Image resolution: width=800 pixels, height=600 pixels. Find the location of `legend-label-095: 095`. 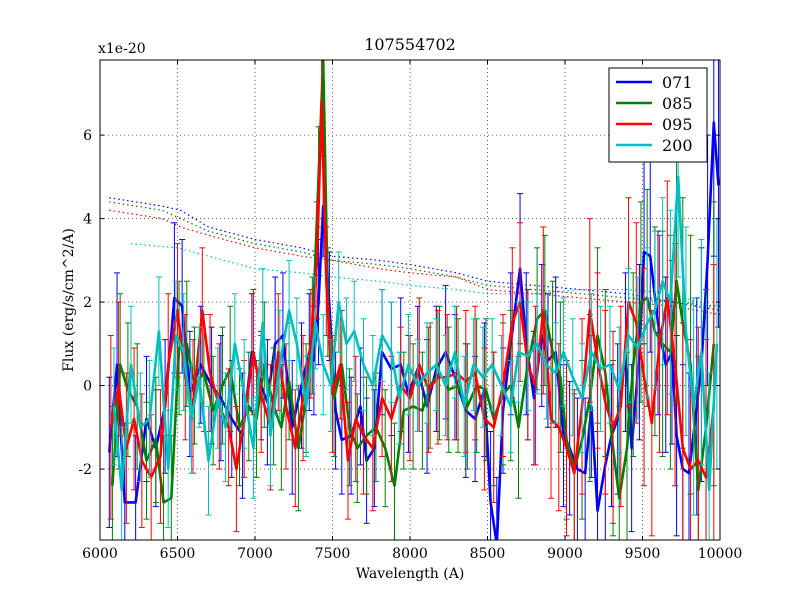

legend-label-095: 095 is located at coordinates (677, 124).